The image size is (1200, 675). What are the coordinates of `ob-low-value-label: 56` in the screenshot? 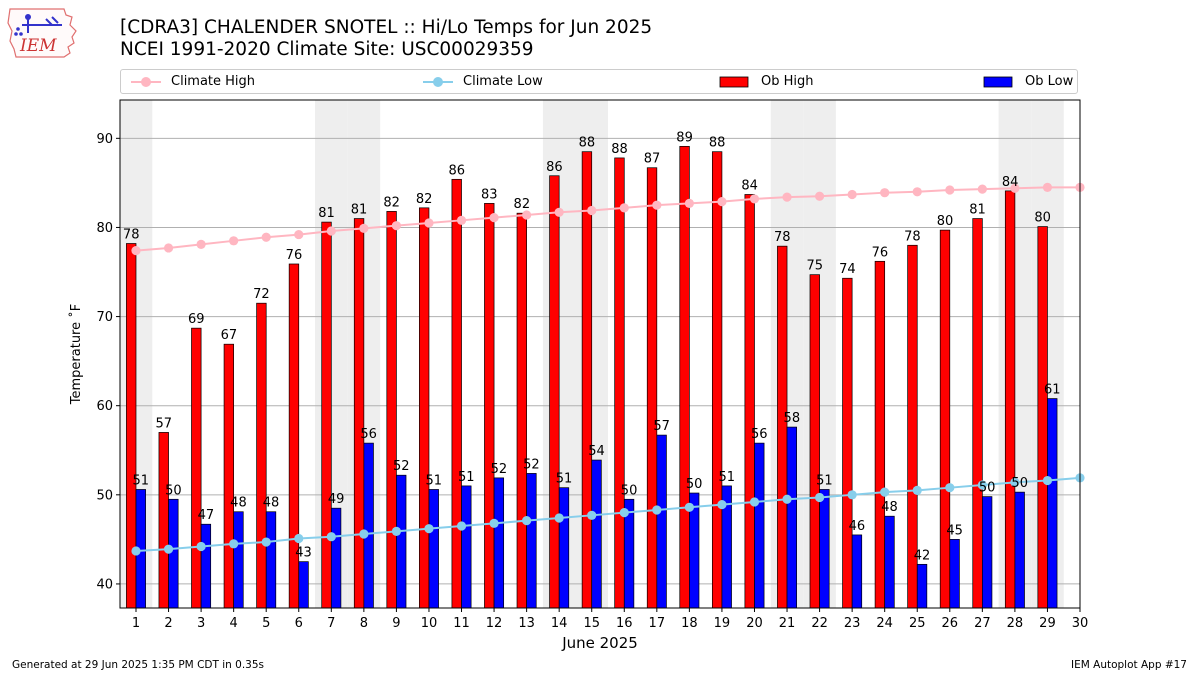 It's located at (759, 434).